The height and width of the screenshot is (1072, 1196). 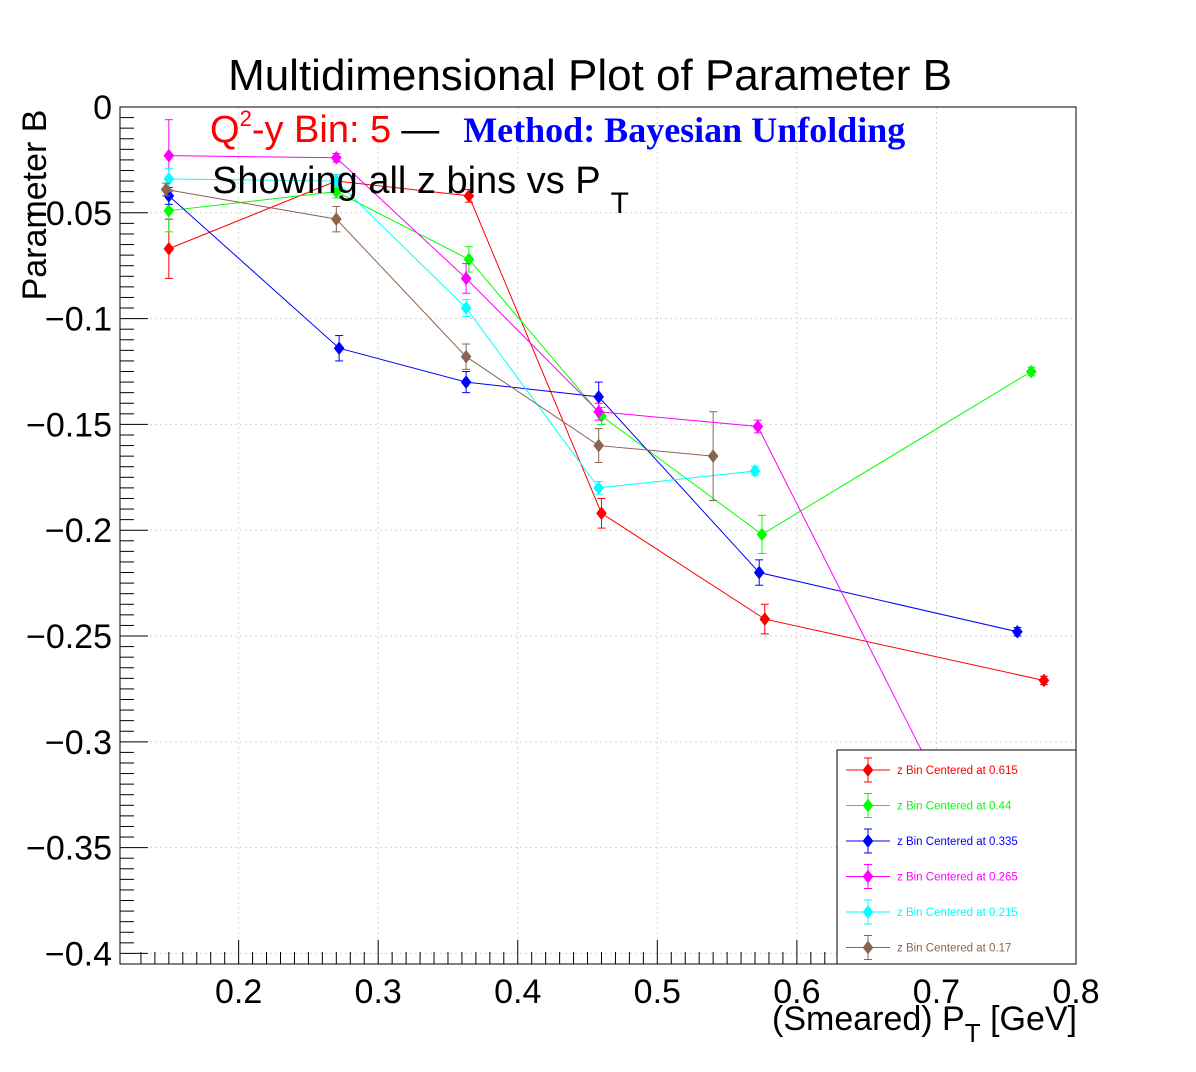 I want to click on legend-entry: z Bin Centered at 0.215, so click(x=932, y=912).